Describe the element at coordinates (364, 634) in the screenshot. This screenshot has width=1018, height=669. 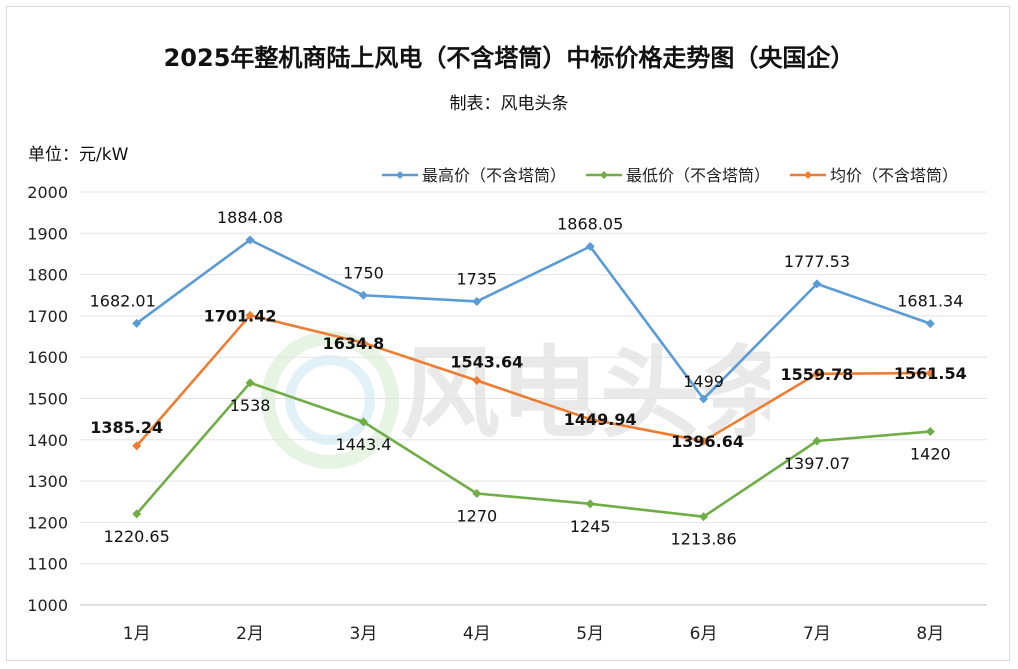
I see `x-tick-label: 3月` at that location.